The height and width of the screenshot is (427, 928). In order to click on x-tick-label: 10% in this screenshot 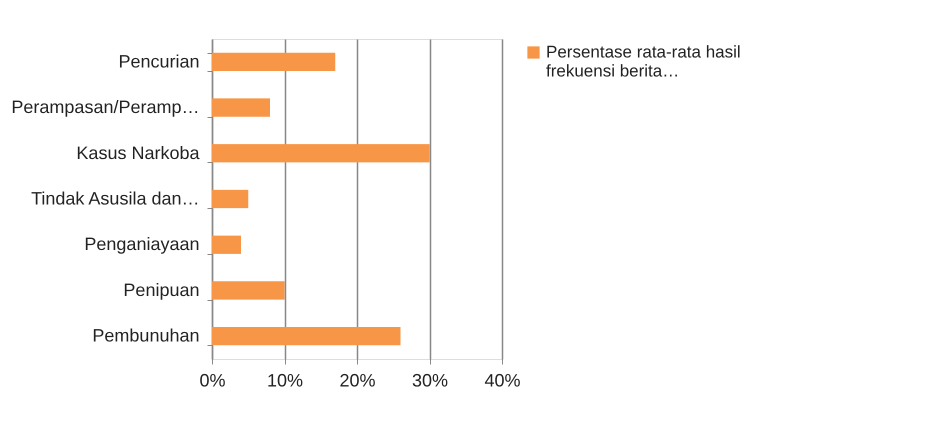, I will do `click(285, 380)`.